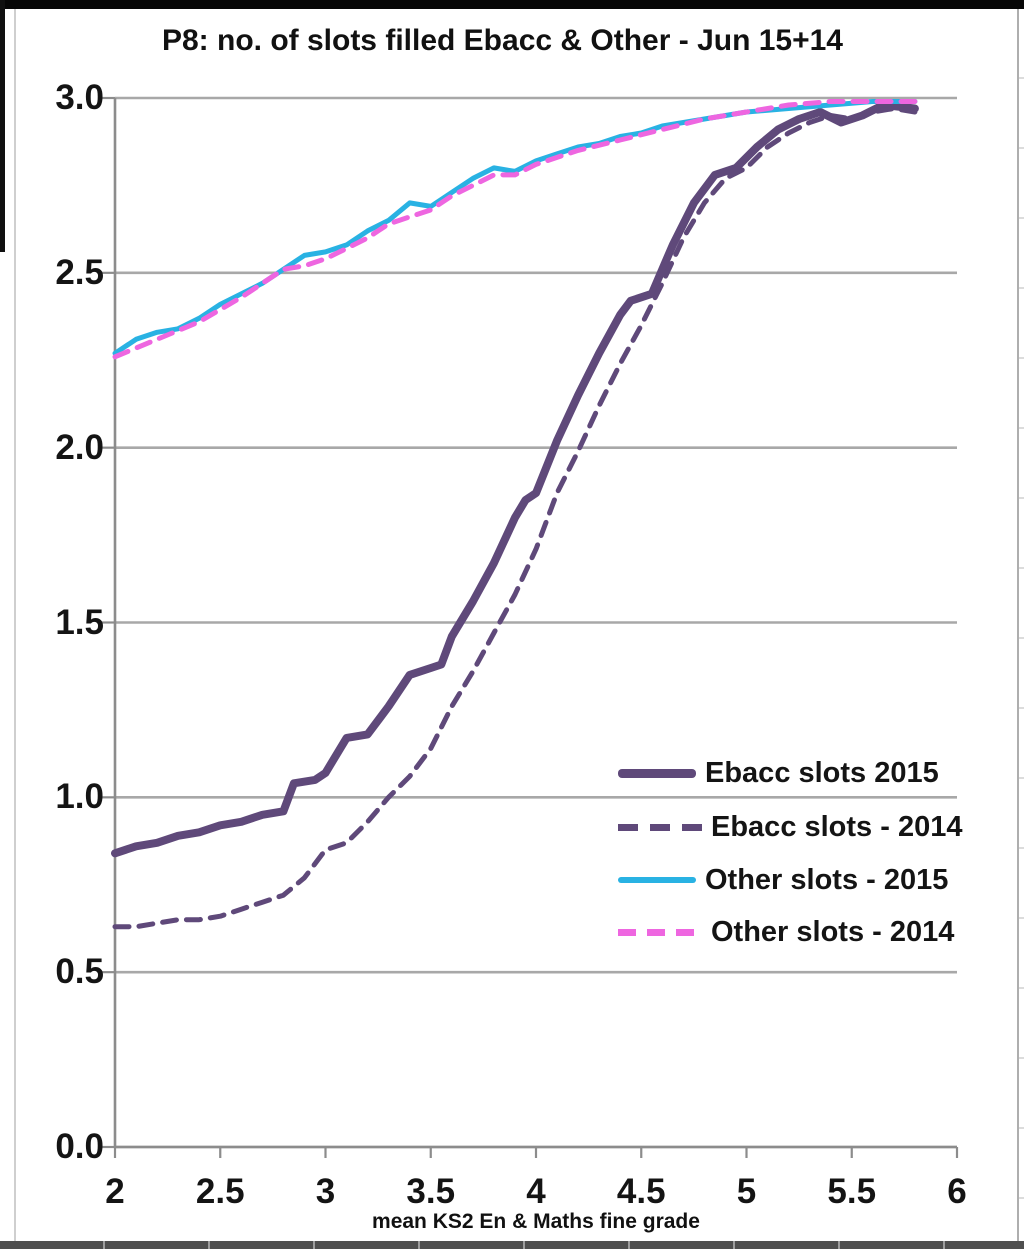 The image size is (1024, 1249). Describe the element at coordinates (837, 826) in the screenshot. I see `legend-label: Ebacc slots - 2014` at that location.